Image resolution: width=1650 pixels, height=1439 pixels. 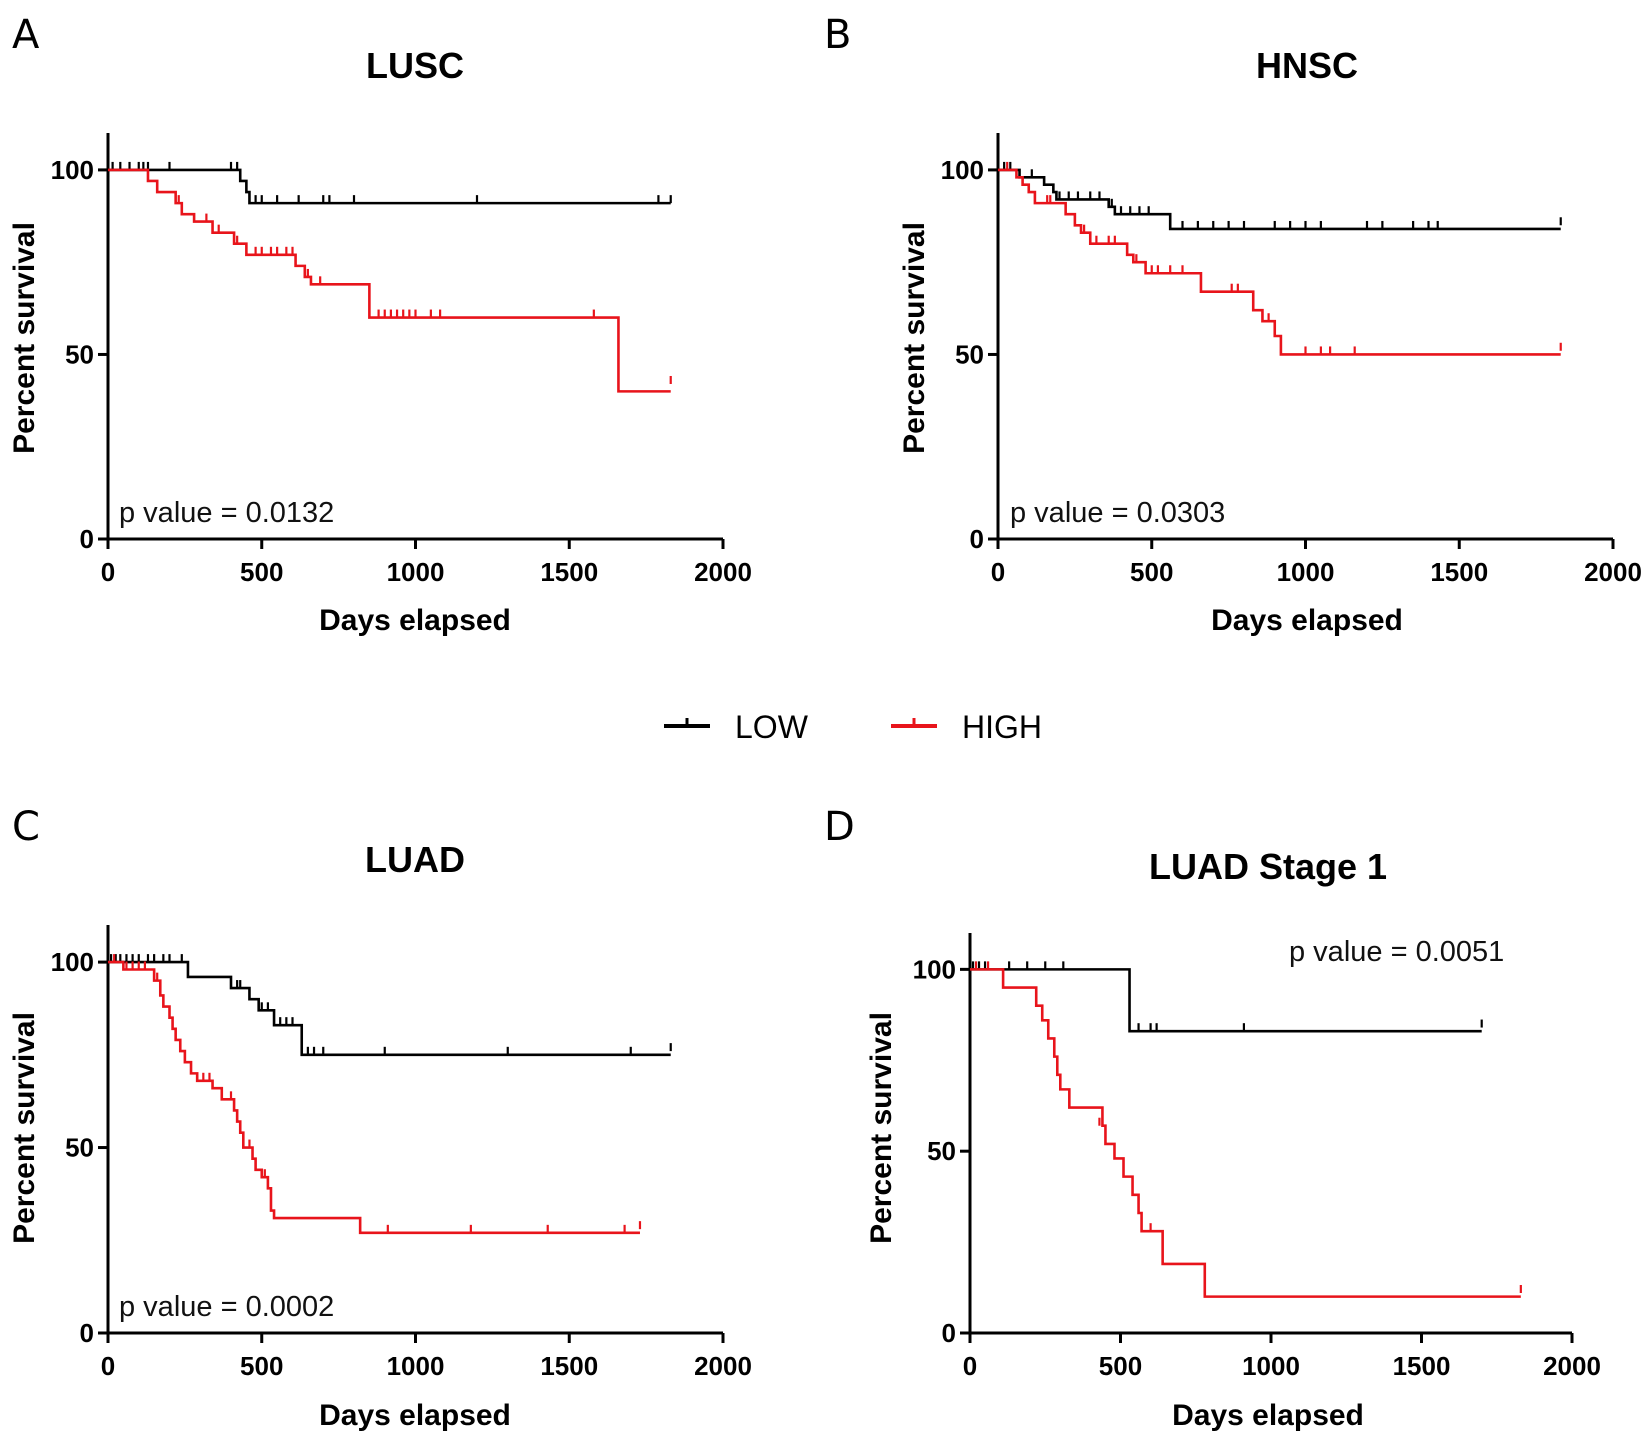 What do you see at coordinates (226, 513) in the screenshot?
I see `p-value-annotation: p value = 0.0132` at bounding box center [226, 513].